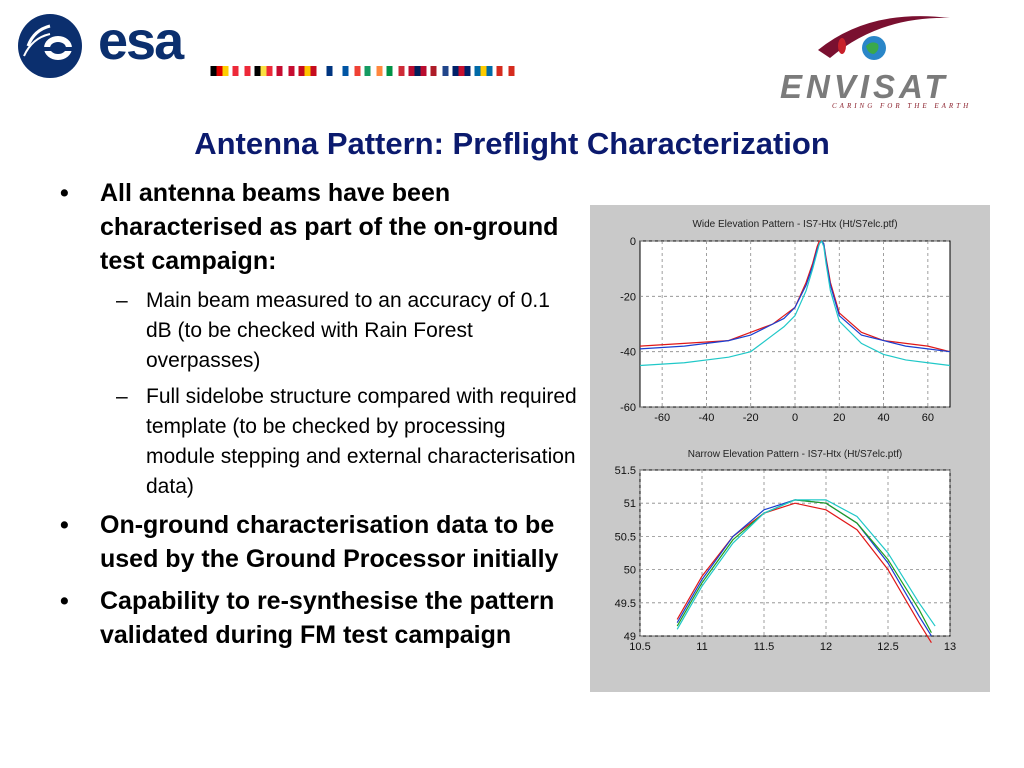 The image size is (1024, 768). Describe the element at coordinates (630, 637) in the screenshot. I see `y-tick-label: 49` at that location.